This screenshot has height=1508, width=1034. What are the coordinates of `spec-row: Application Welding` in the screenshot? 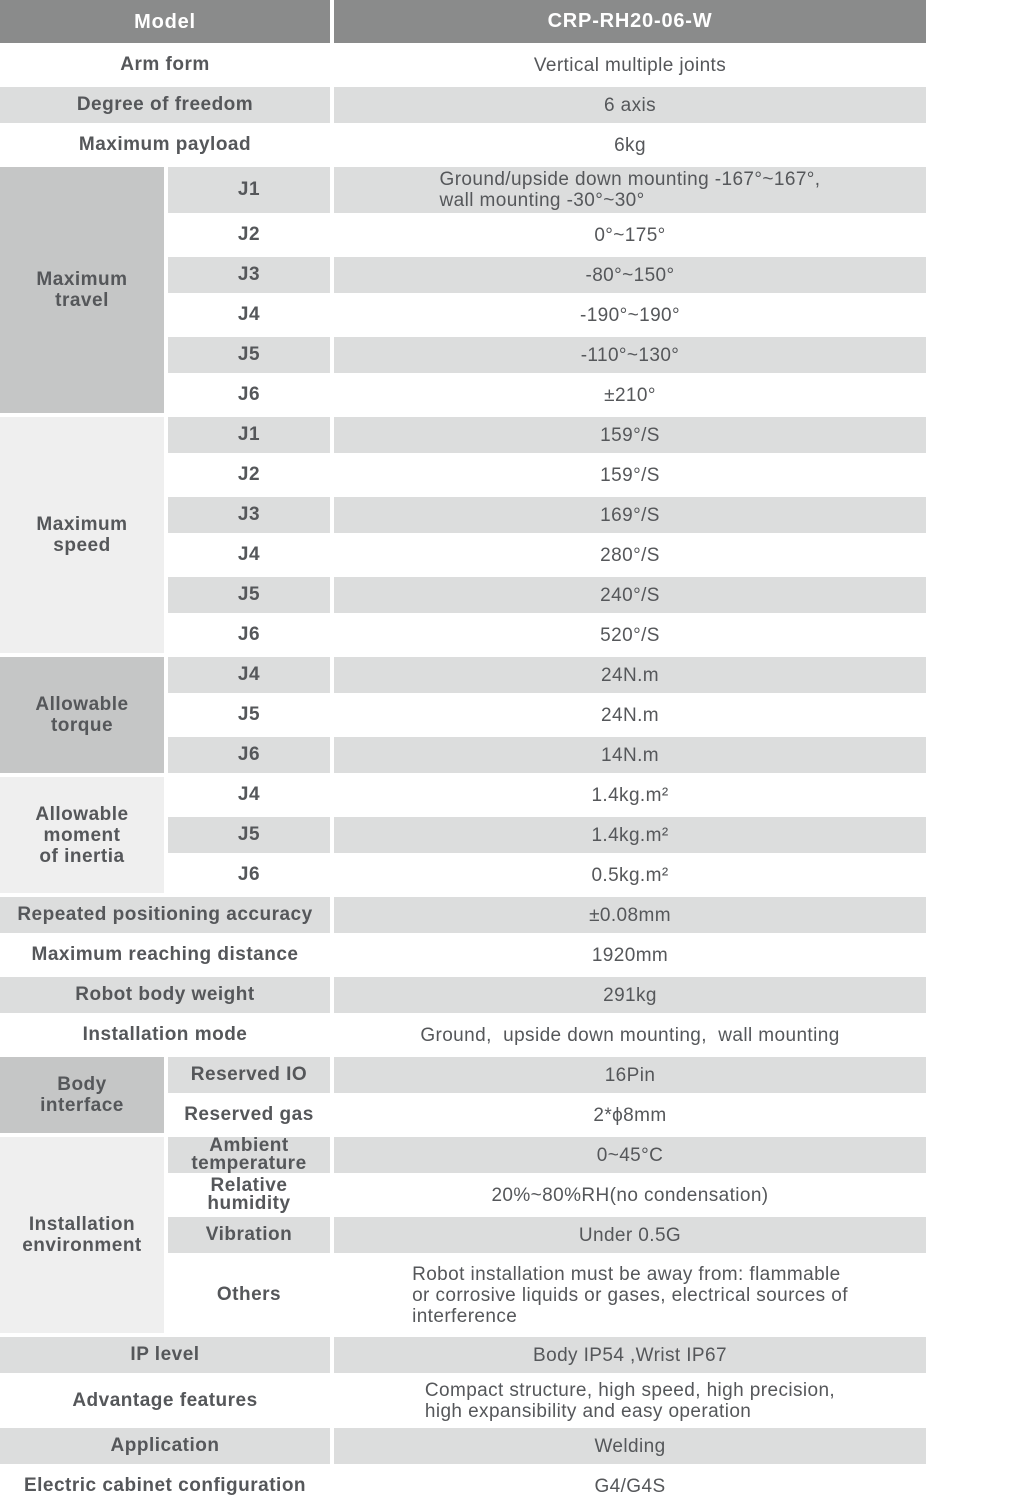 It's located at (463, 1446).